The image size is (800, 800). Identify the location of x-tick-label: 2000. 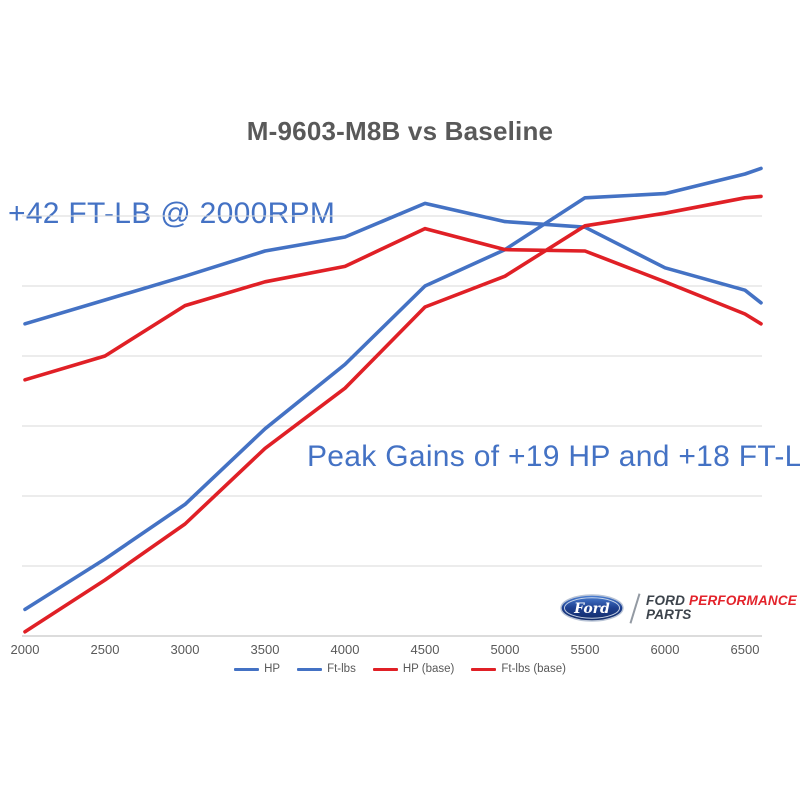
(25, 649).